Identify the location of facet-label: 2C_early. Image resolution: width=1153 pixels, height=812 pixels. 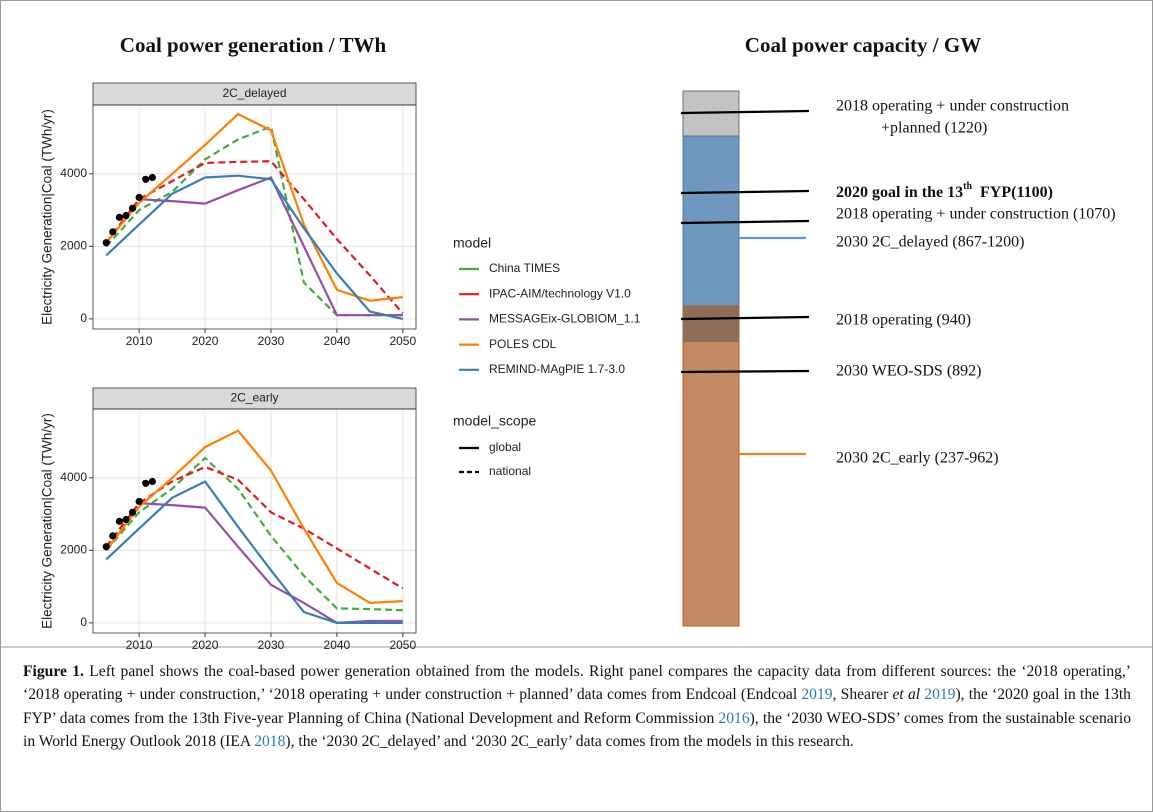
(254, 398).